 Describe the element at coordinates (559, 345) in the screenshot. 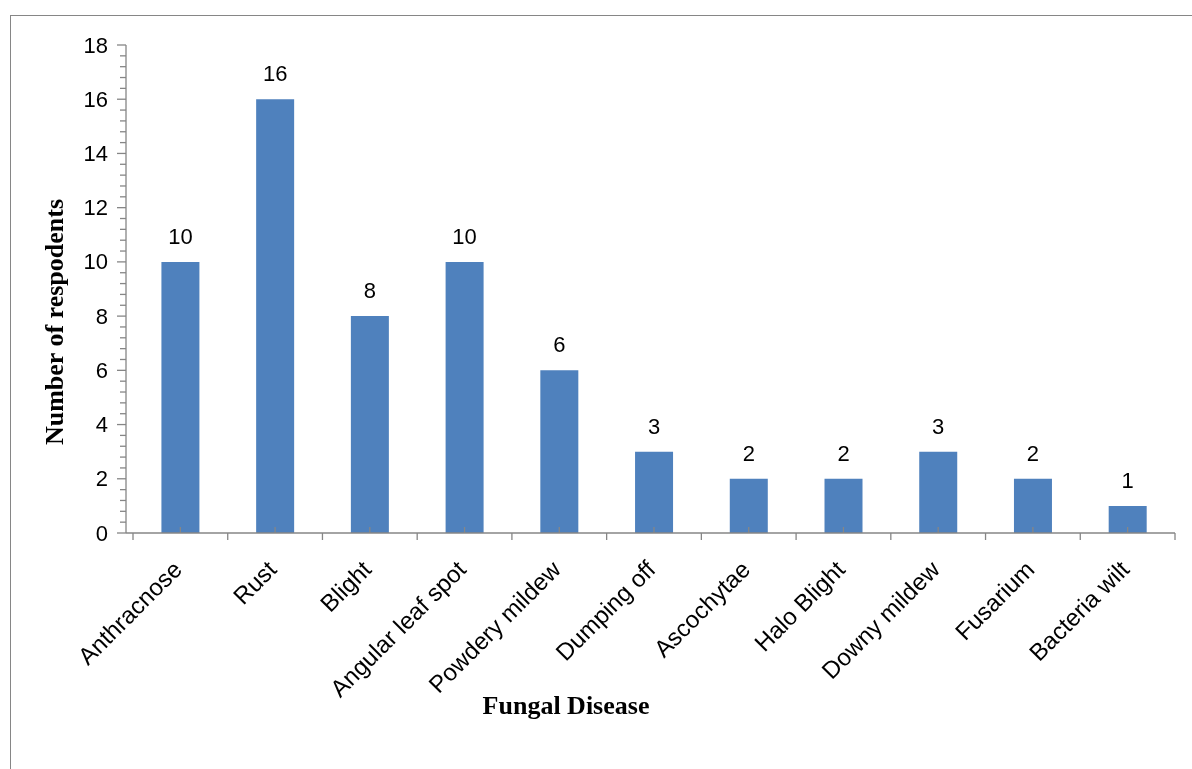

I see `data-label: 6` at that location.